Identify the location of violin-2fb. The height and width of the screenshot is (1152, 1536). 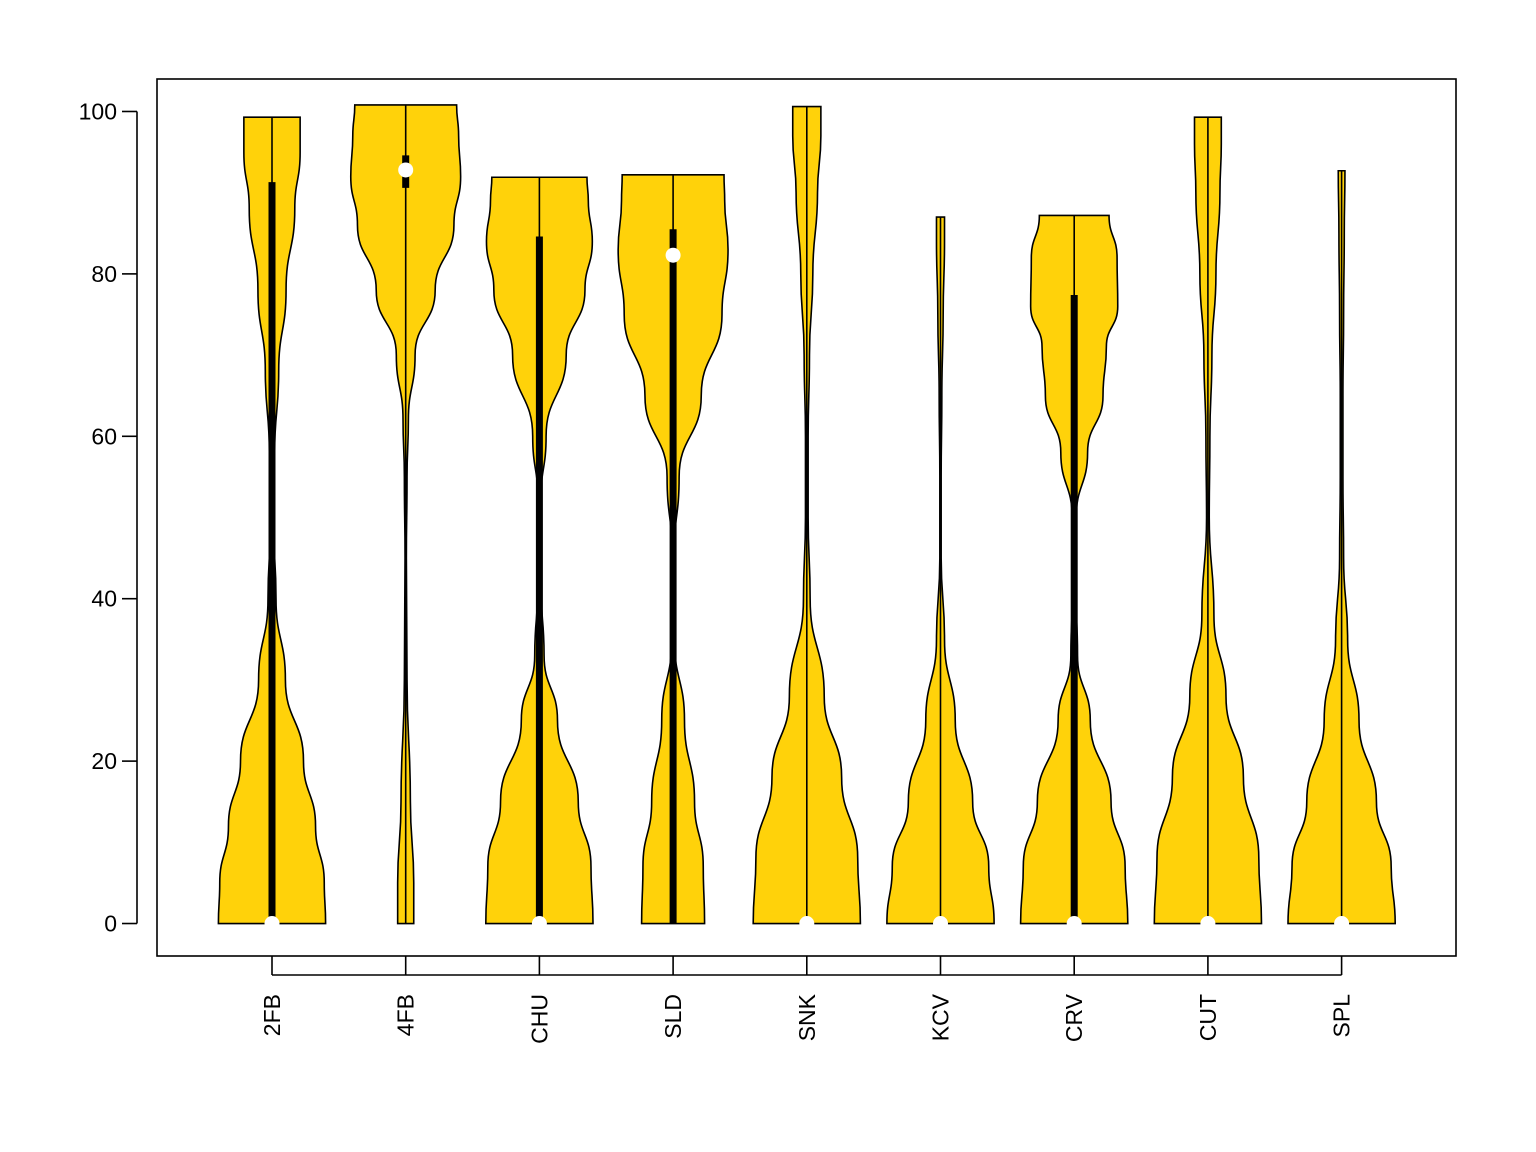
(272, 524).